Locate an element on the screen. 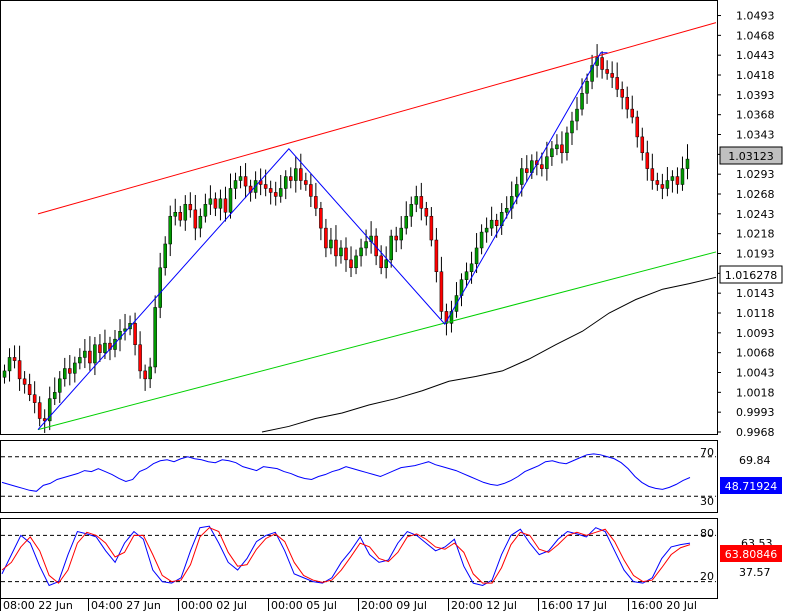 This screenshot has height=611, width=785. time-tick-label: 16:00 17 Jul is located at coordinates (574, 605).